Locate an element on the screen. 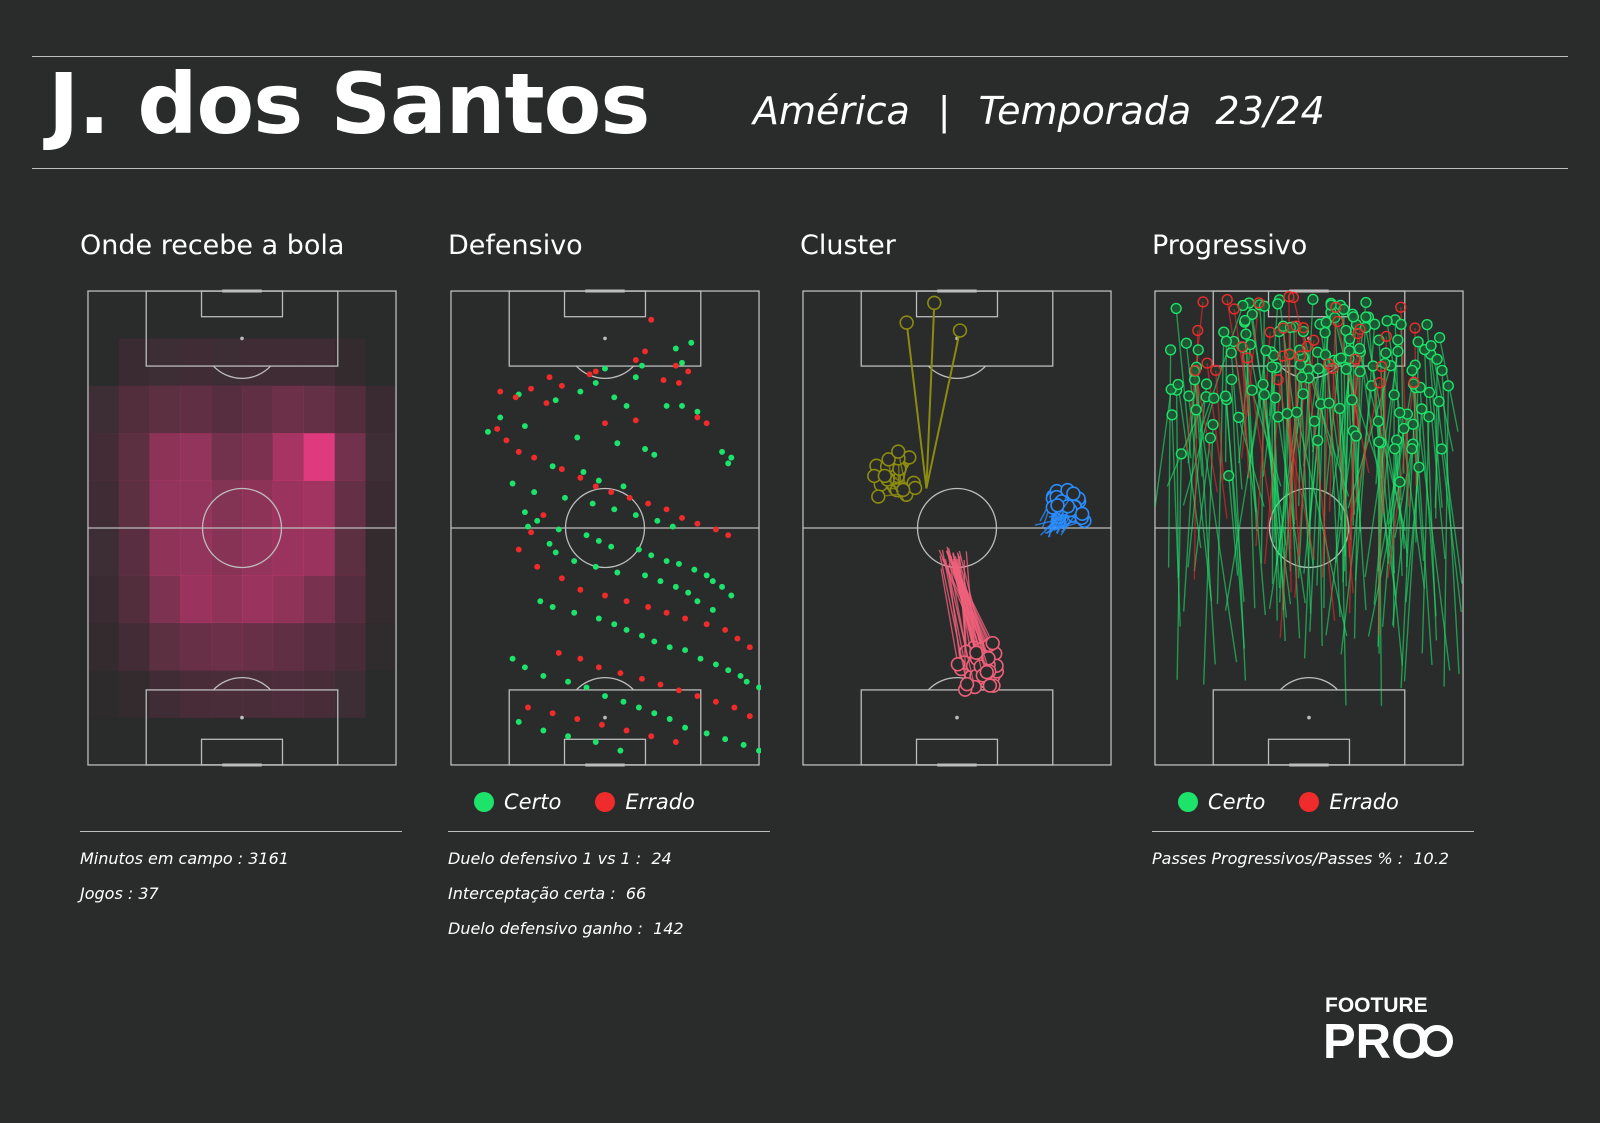 The image size is (1600, 1123). stat-value: 142 is located at coordinates (668, 928).